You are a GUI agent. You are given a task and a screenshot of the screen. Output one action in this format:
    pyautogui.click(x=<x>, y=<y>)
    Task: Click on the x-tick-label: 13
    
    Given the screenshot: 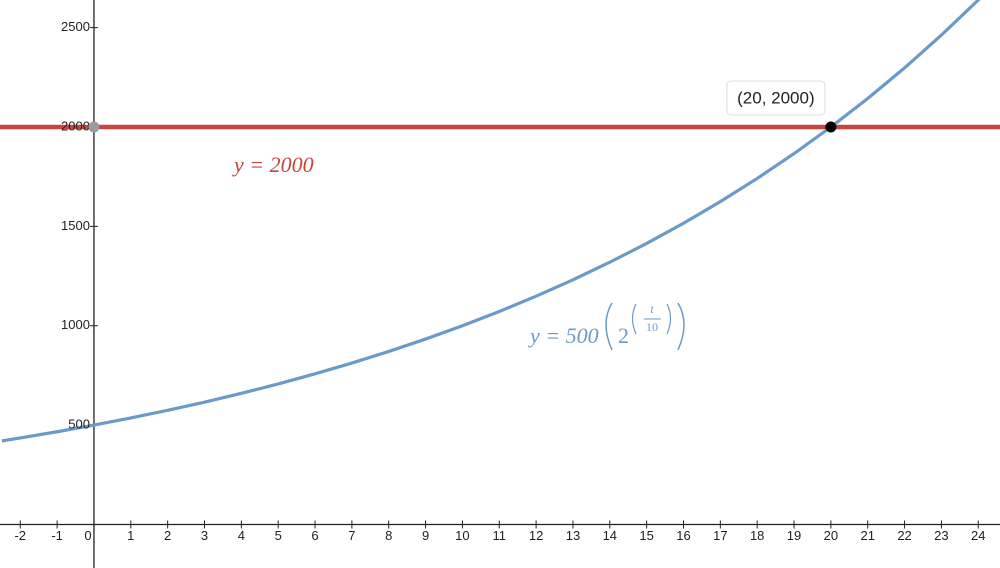 What is the action you would take?
    pyautogui.click(x=573, y=535)
    